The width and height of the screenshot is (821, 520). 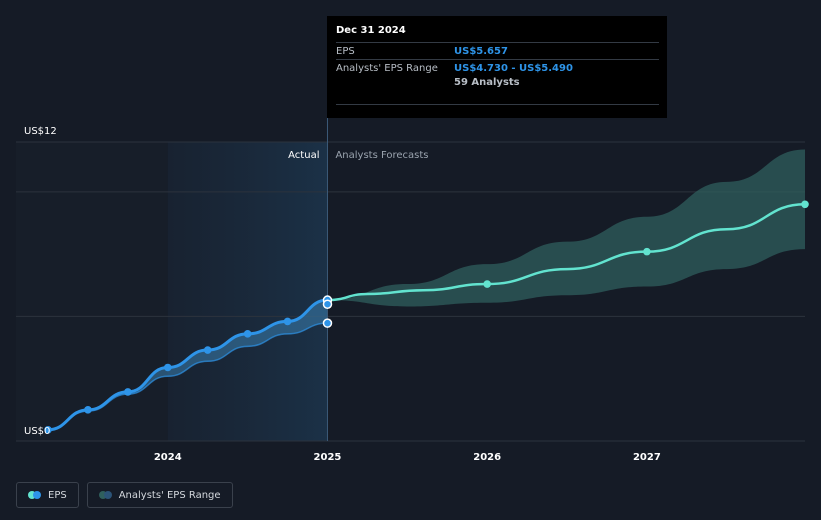 I want to click on tooltip-range-value: US$4.730 - US$5.490, so click(x=513, y=68).